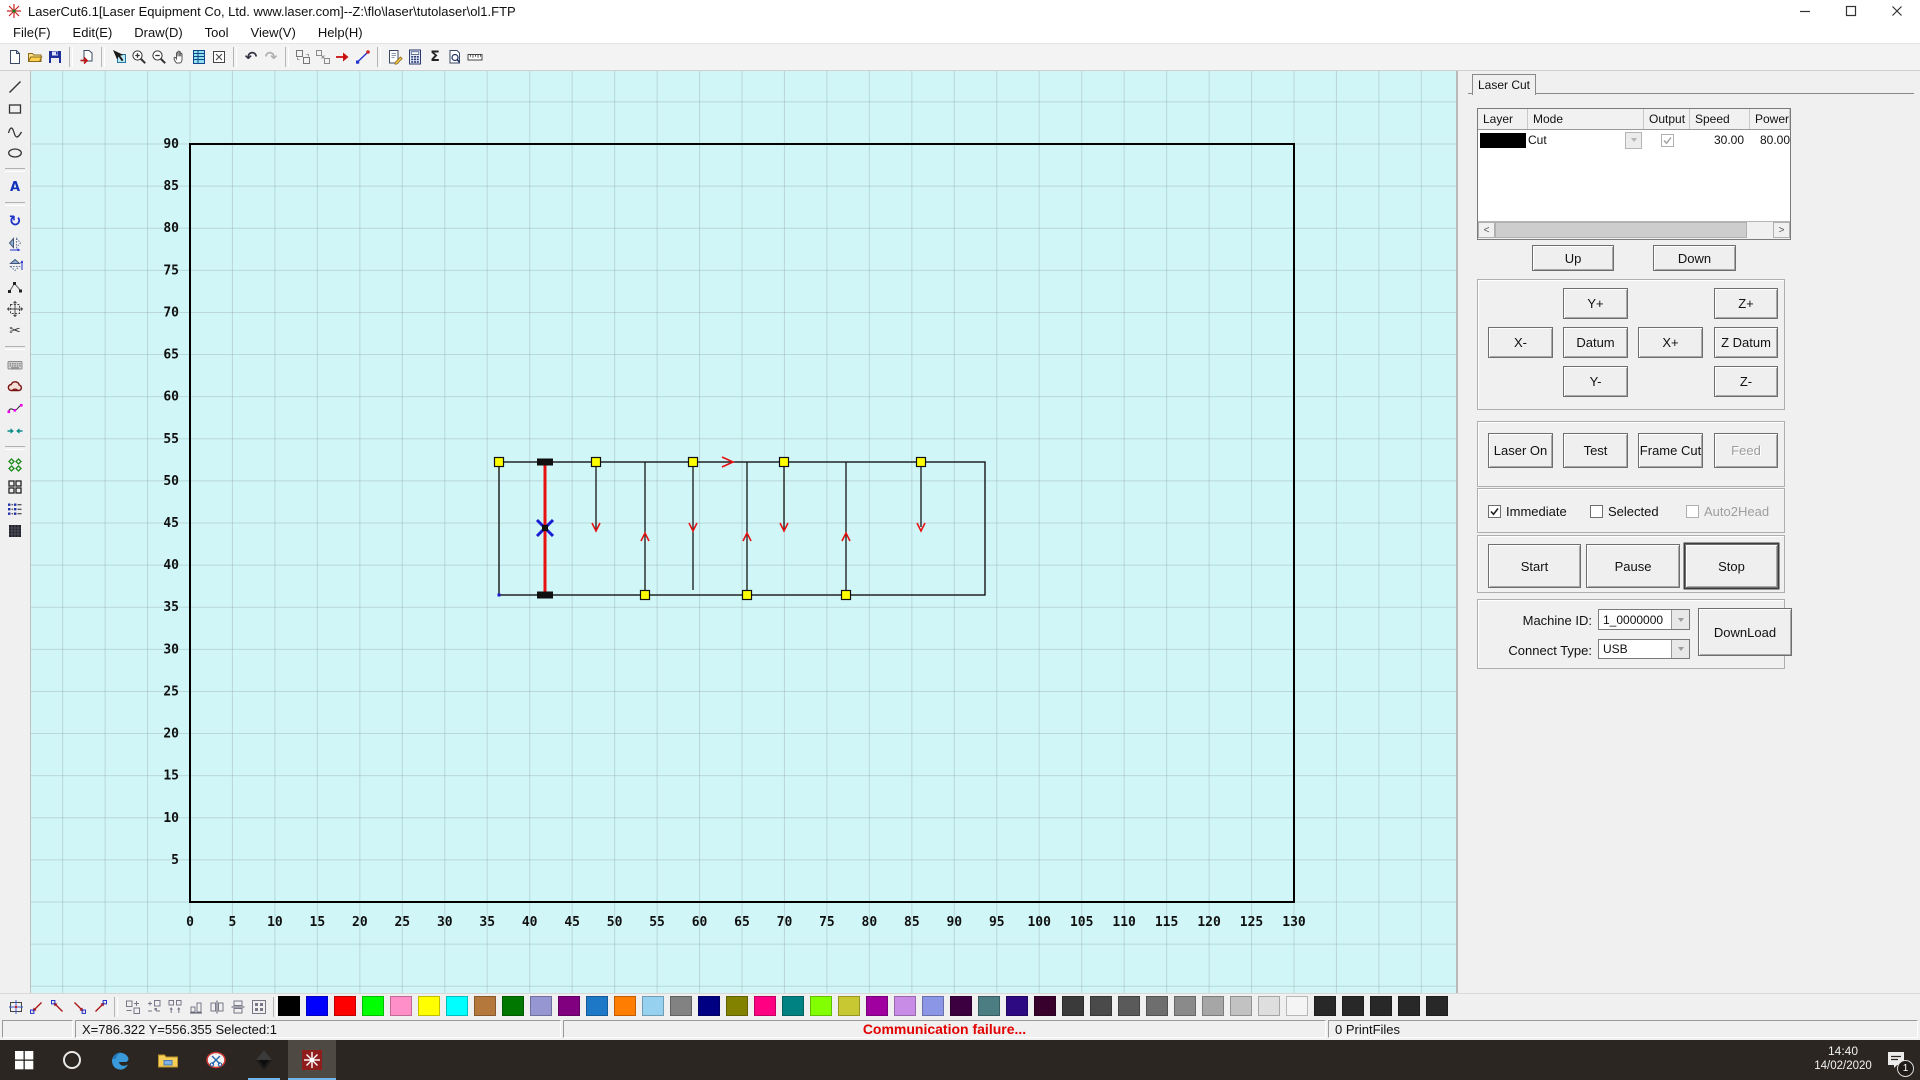 Image resolution: width=1920 pixels, height=1080 pixels. Describe the element at coordinates (264, 1060) in the screenshot. I see `taskbar-inkscape-button` at that location.